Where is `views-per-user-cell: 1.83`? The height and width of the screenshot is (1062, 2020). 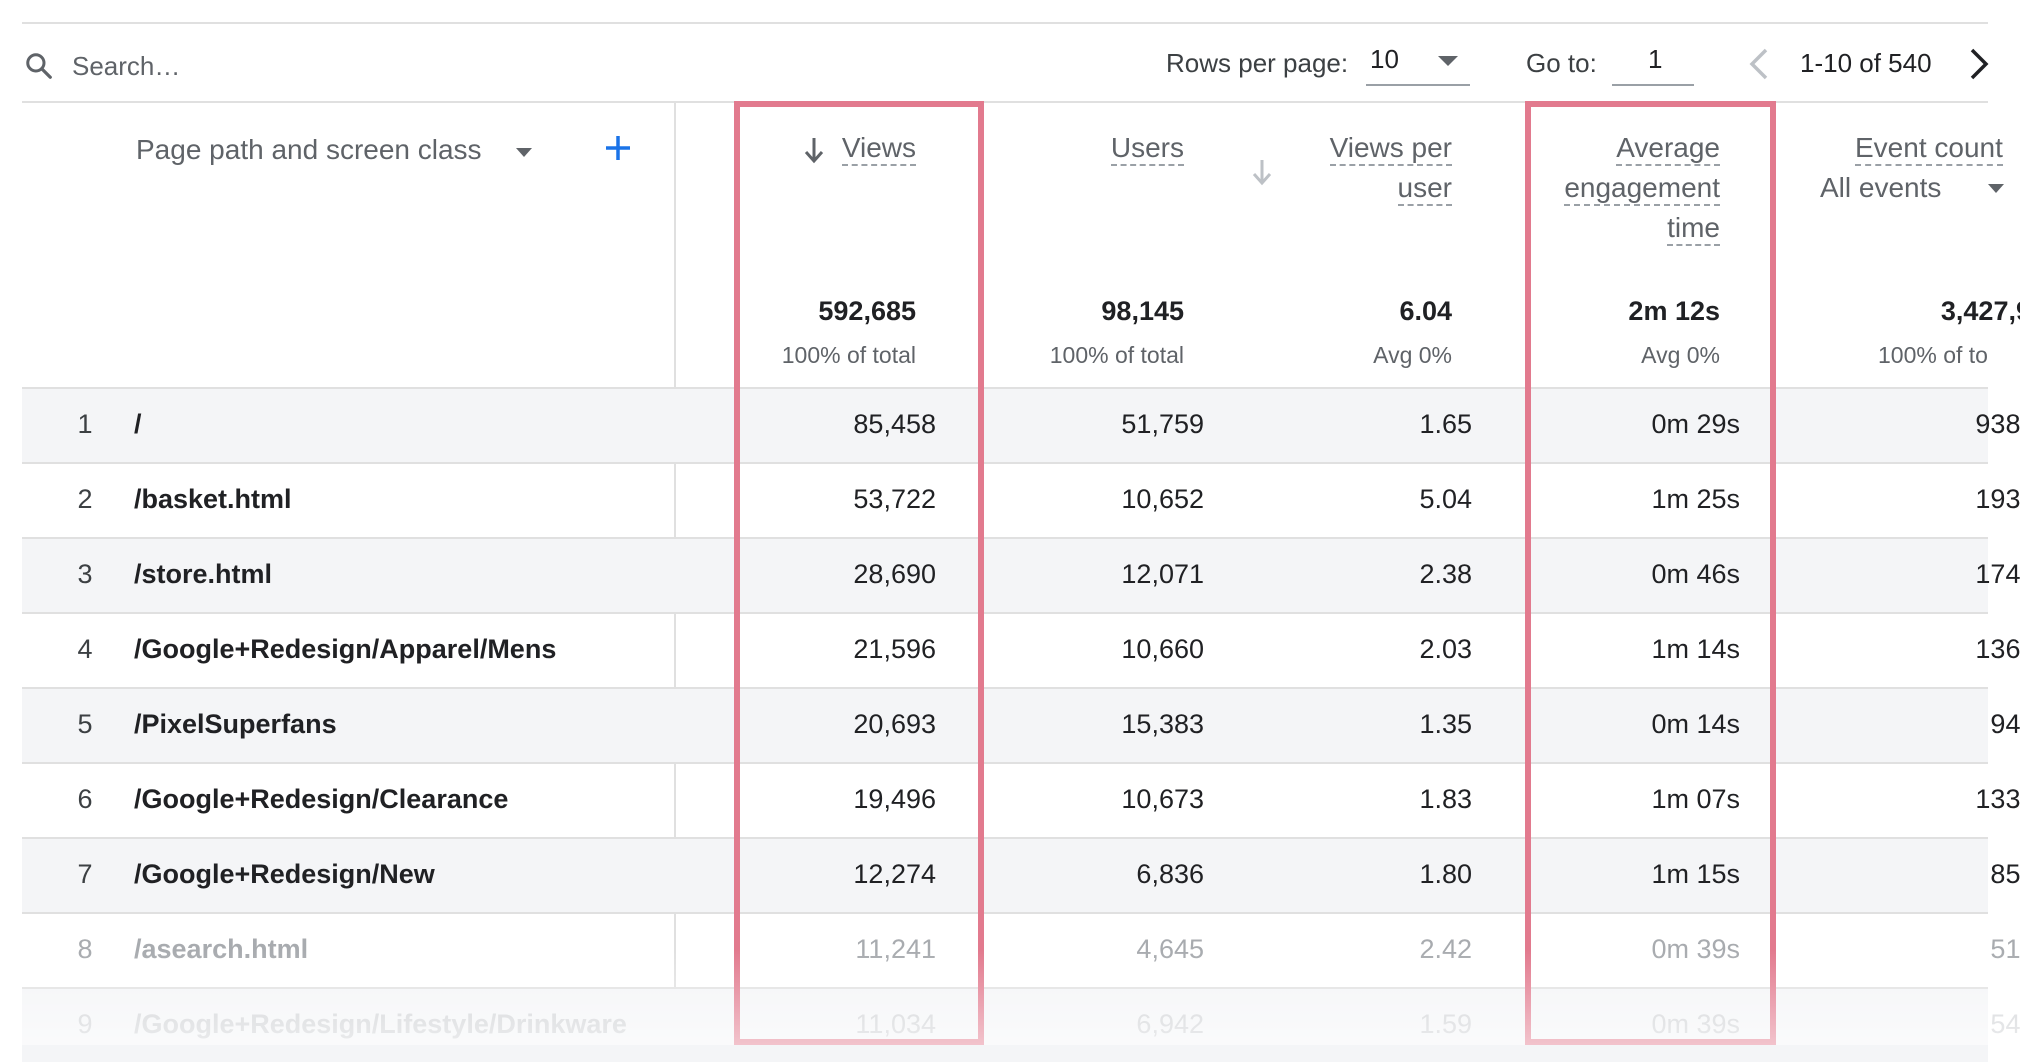
views-per-user-cell: 1.83 is located at coordinates (1445, 799).